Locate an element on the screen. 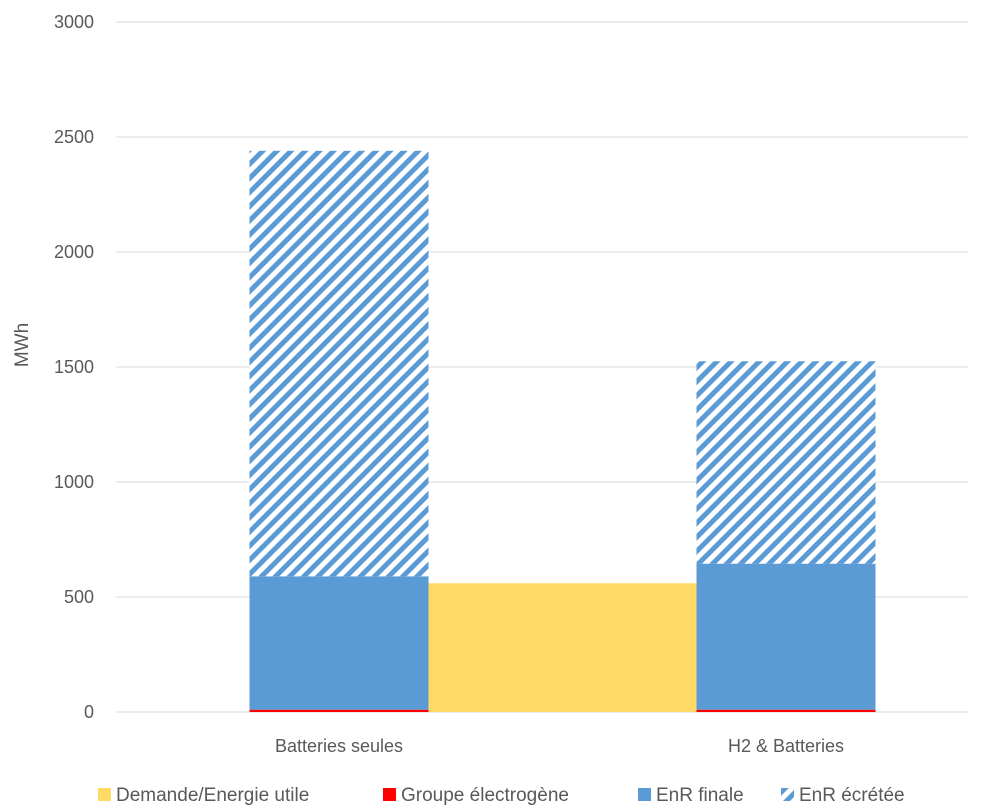 The width and height of the screenshot is (997, 811). legend-item-enr-ecretee: EnR écrétée is located at coordinates (843, 795).